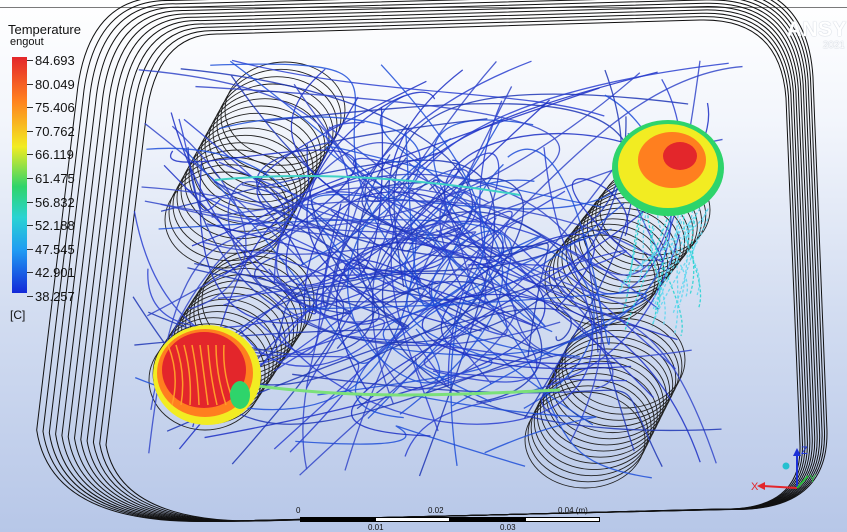  Describe the element at coordinates (833, 45) in the screenshot. I see `brand-version: 2021` at that location.